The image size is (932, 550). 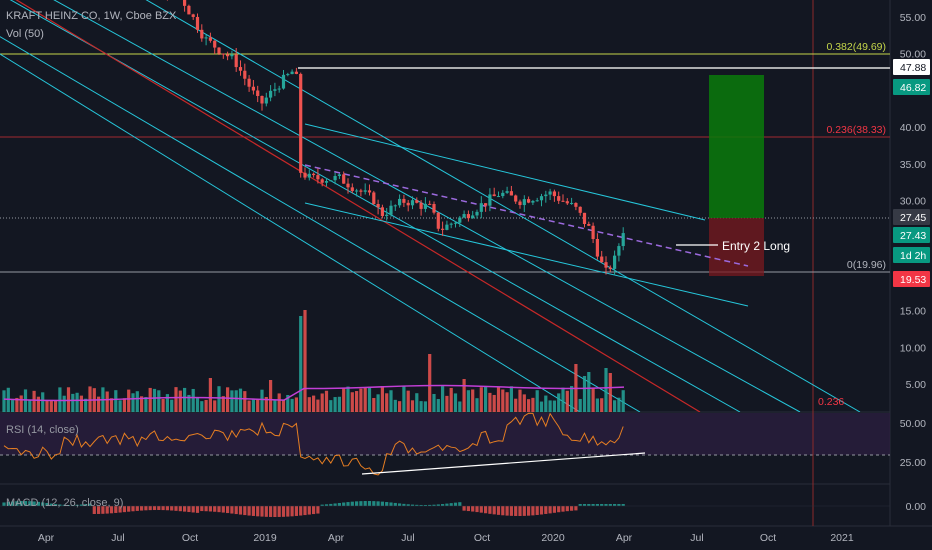 What do you see at coordinates (756, 246) in the screenshot?
I see `entry-annotation: Entry 2 Long` at bounding box center [756, 246].